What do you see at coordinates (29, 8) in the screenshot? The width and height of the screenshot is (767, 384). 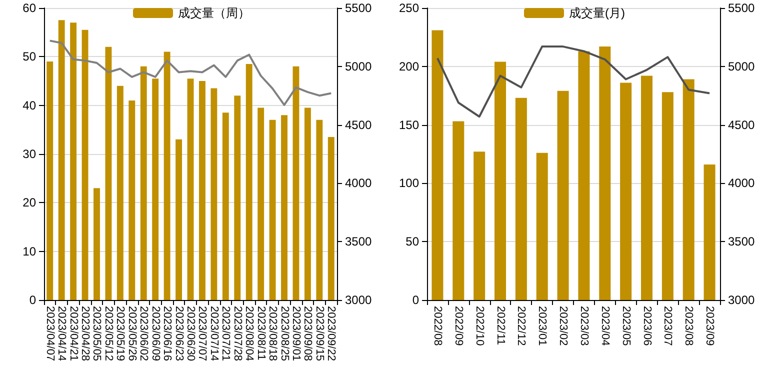 I see `y-tick-label: 60` at bounding box center [29, 8].